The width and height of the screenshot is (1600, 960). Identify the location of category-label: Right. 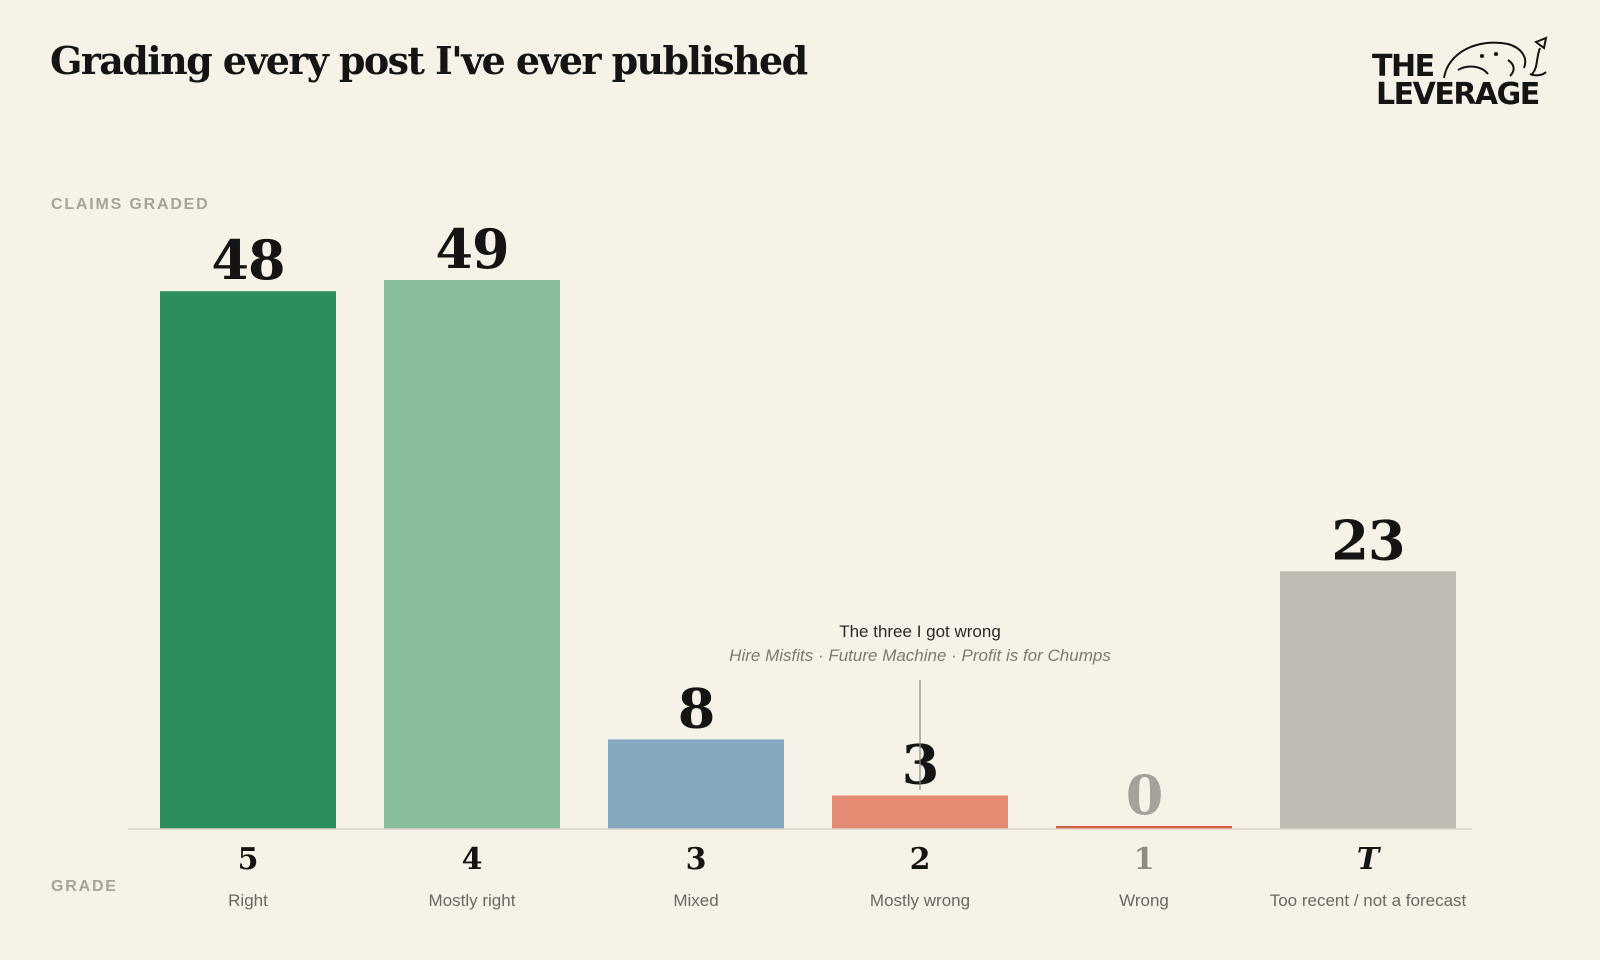
(248, 900).